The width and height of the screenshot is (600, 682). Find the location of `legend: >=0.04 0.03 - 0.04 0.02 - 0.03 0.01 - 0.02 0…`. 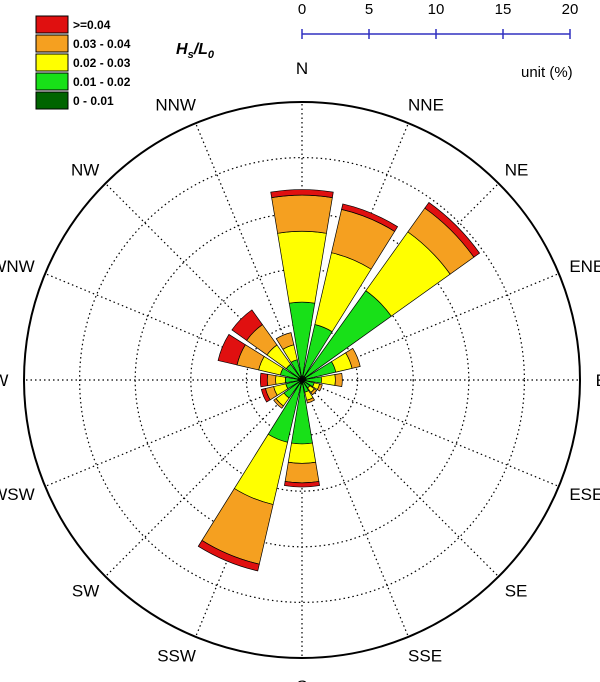

legend: >=0.04 0.03 - 0.04 0.02 - 0.03 0.01 - 0.02 0… is located at coordinates (83, 62).